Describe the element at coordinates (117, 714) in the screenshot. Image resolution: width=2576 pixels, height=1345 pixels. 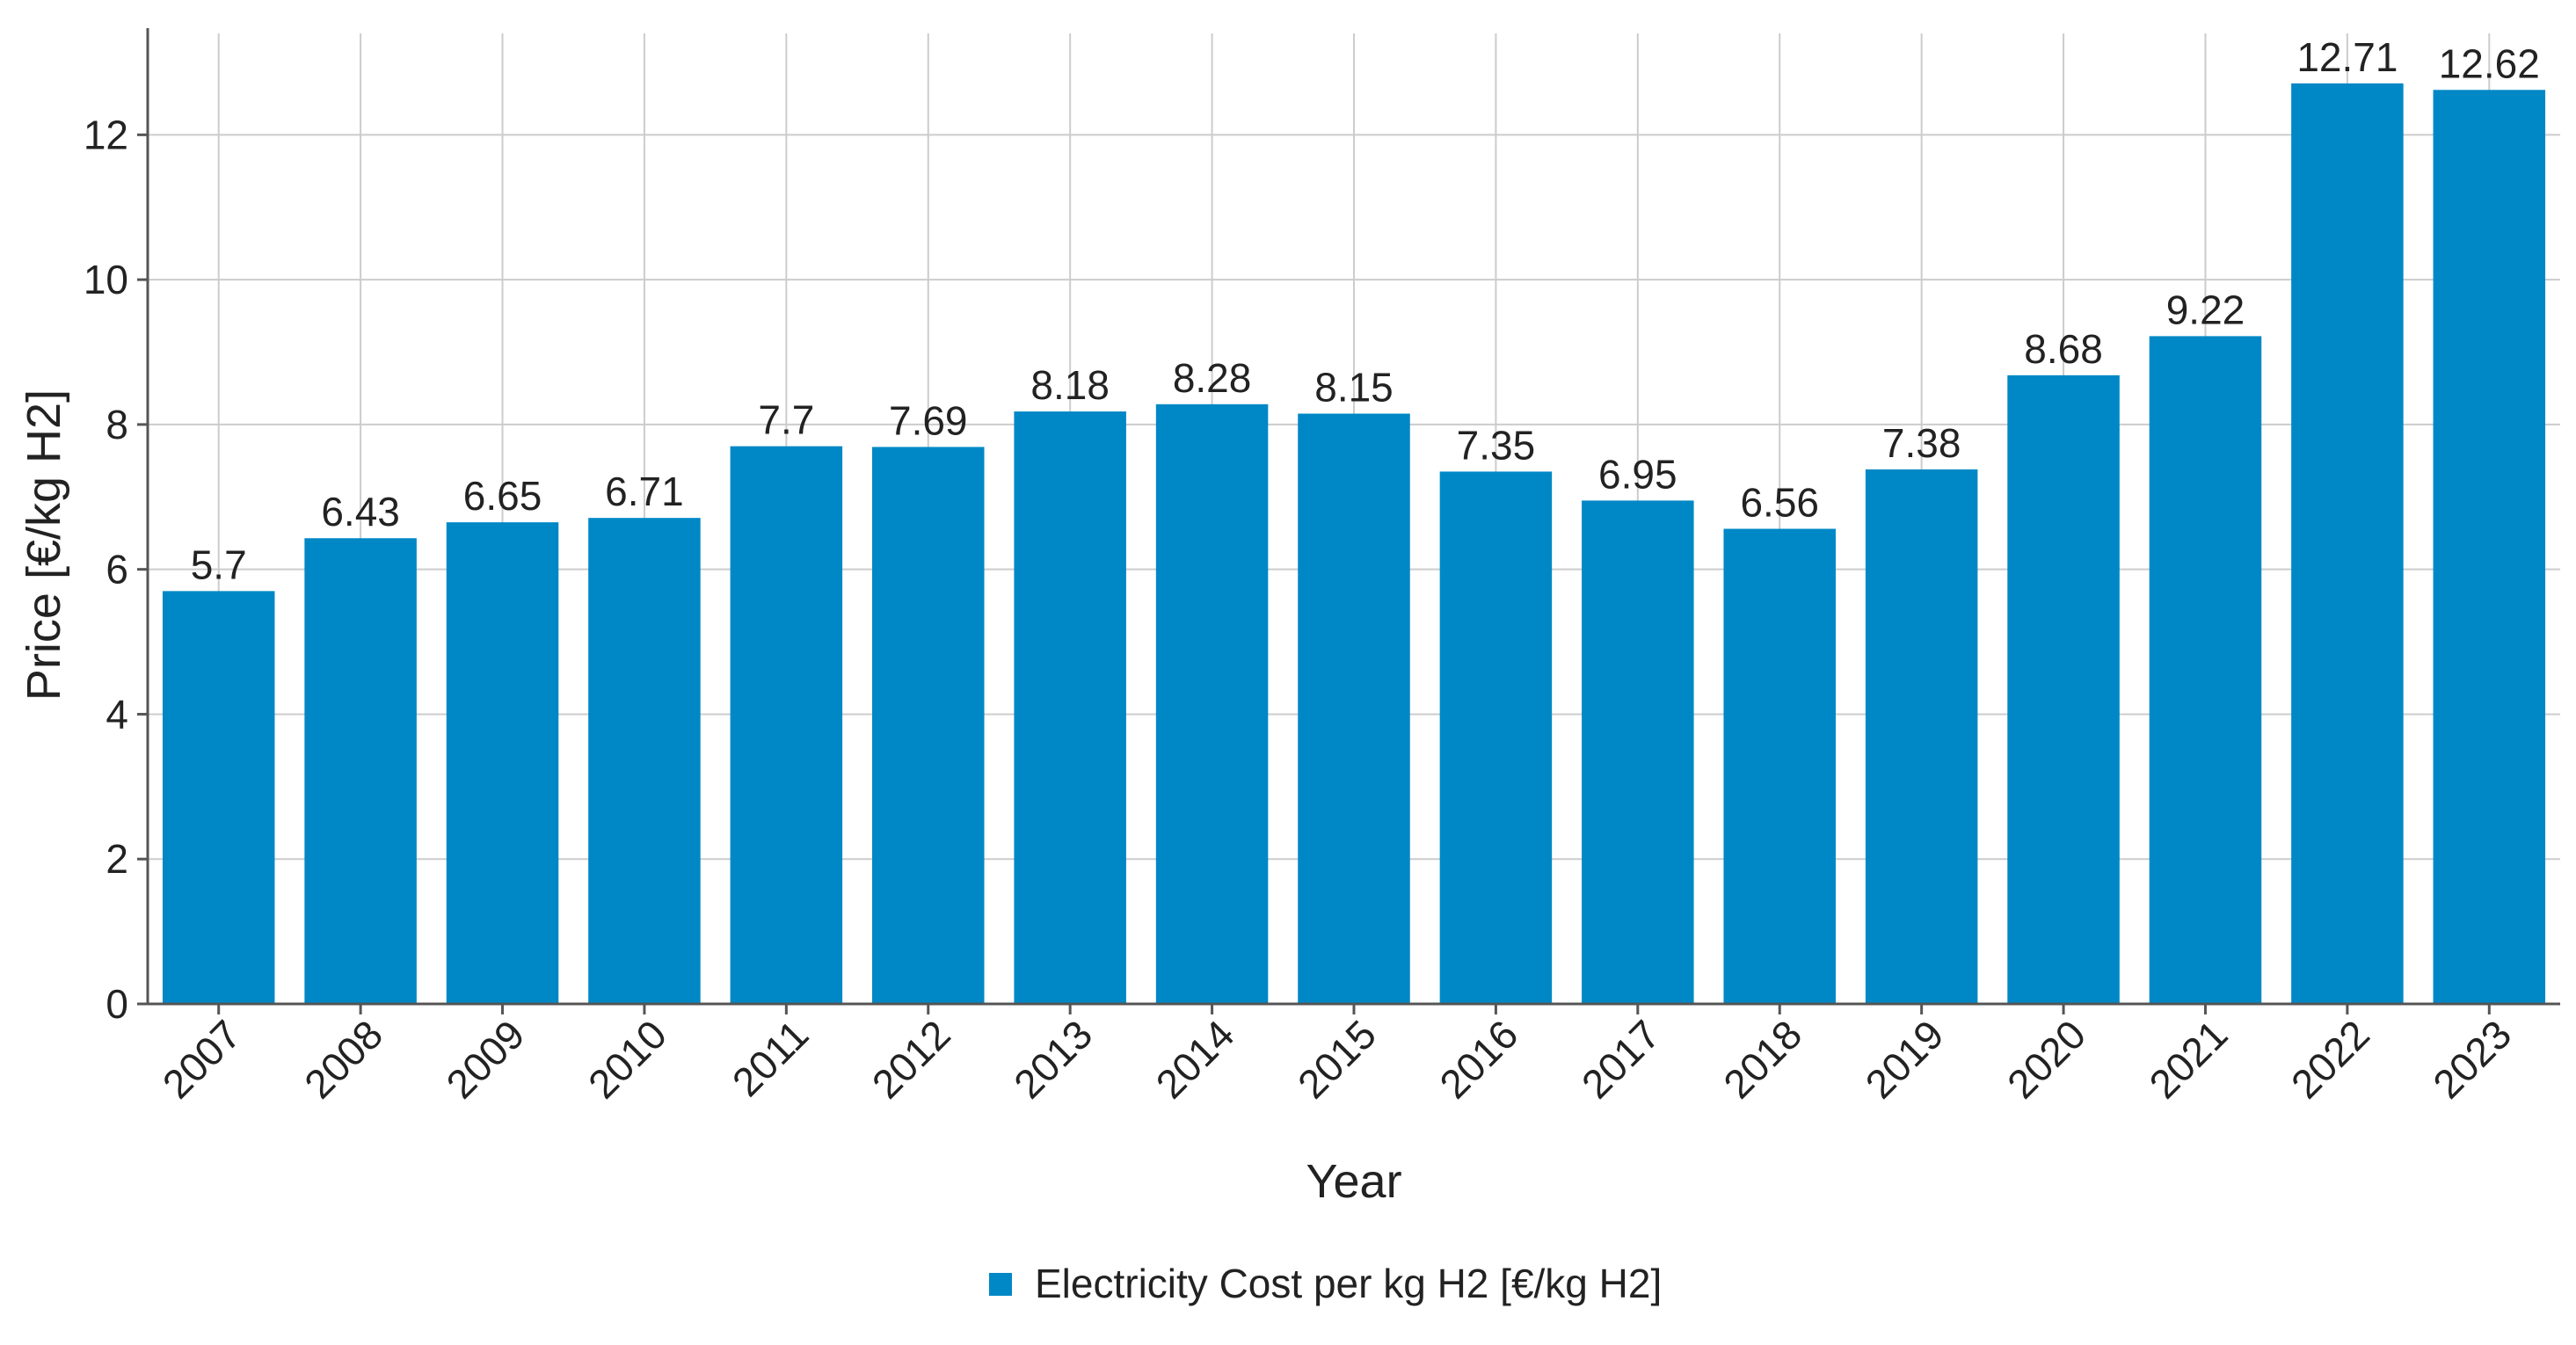
I see `y-tick-label: 4` at that location.